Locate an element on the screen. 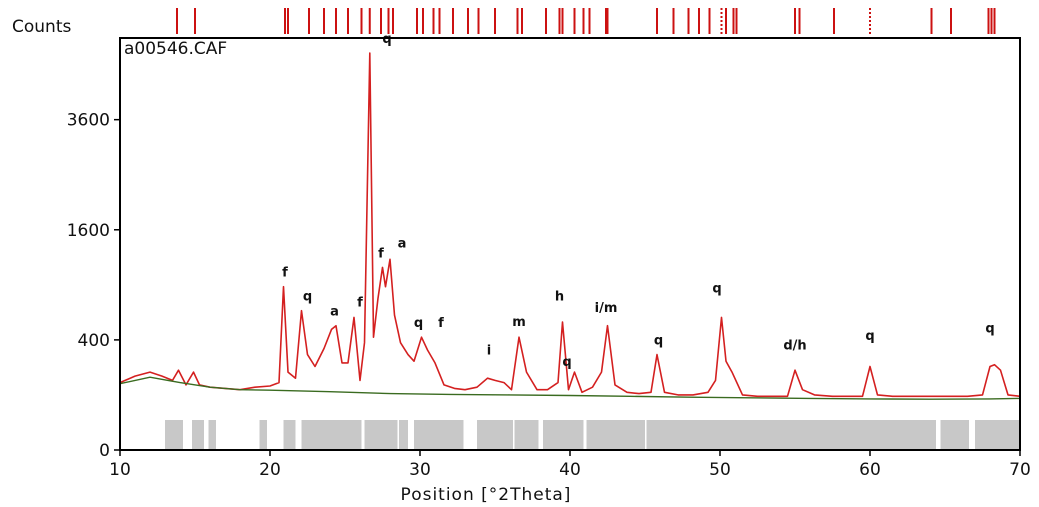  y-tick-label: 3600 is located at coordinates (88, 121).